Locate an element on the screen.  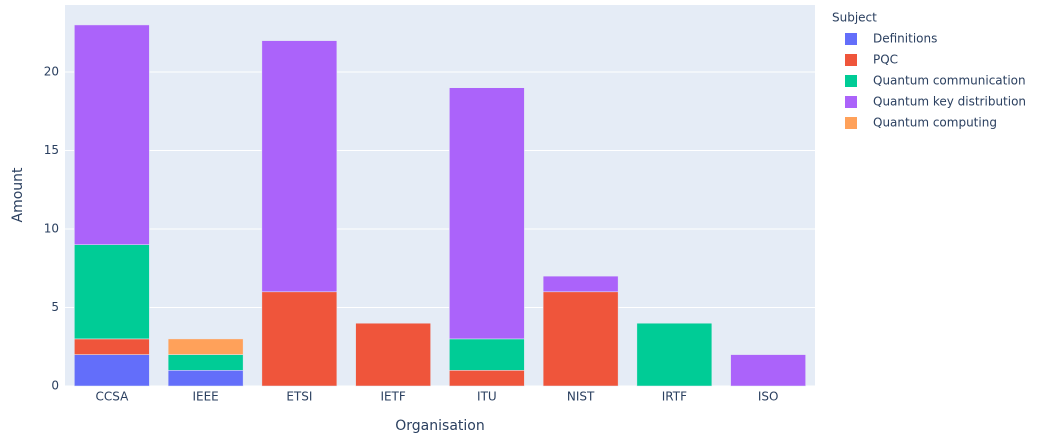
x-axis-title: Organisation is located at coordinates (439, 426).